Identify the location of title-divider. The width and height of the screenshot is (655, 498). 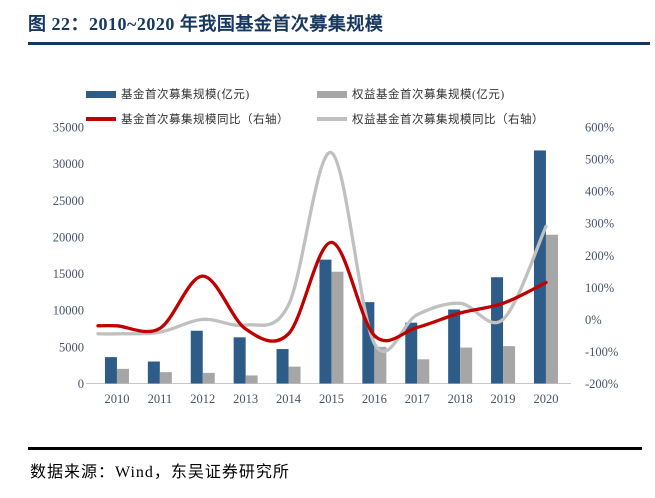
(339, 43).